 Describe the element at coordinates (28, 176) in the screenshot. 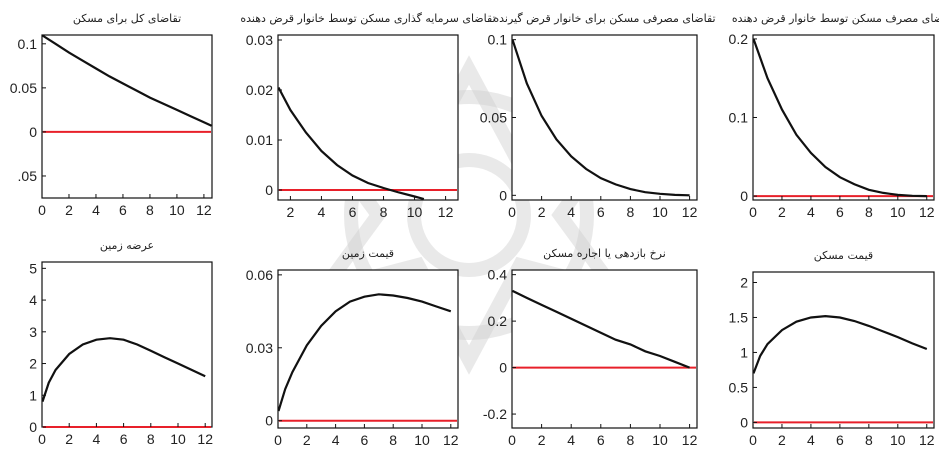

I see `y-tick-label: .05` at that location.